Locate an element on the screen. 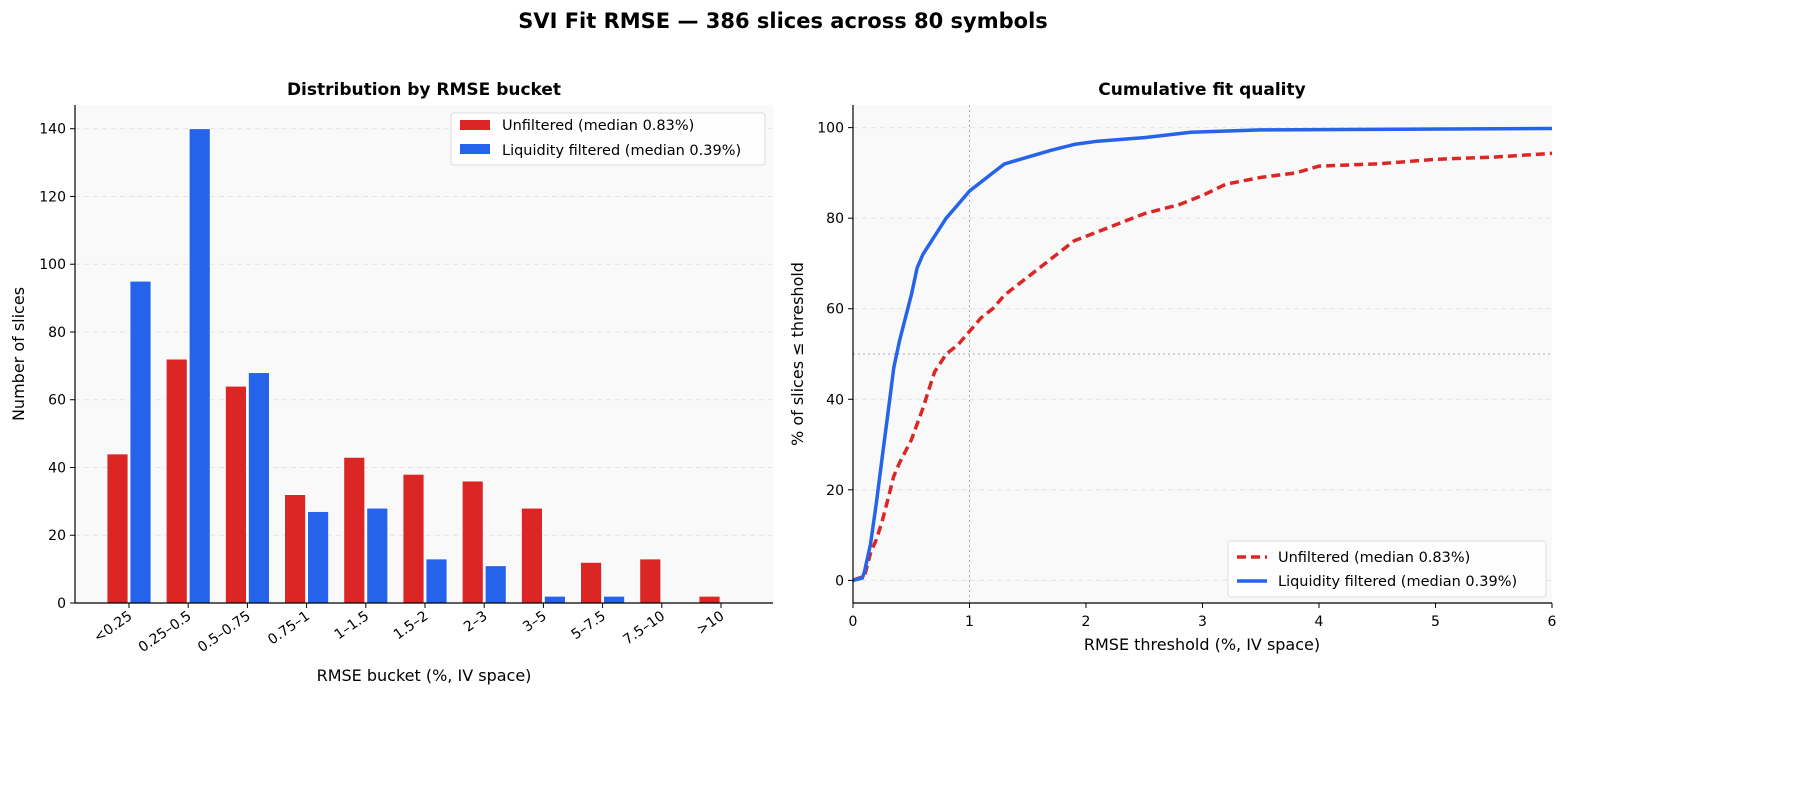 This screenshot has width=1806, height=803. x-tick-label: 3–5 is located at coordinates (535, 621).